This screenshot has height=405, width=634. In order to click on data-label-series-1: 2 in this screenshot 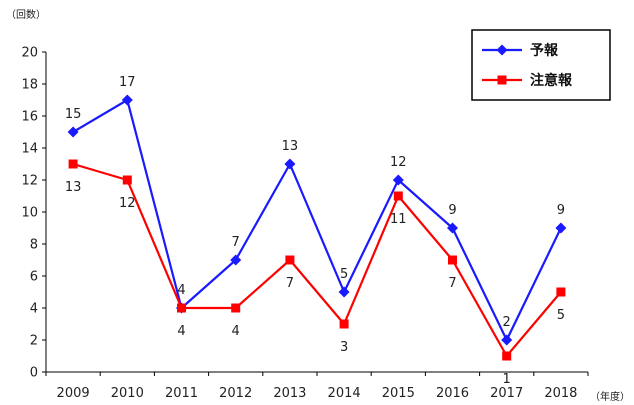, I will do `click(507, 322)`.